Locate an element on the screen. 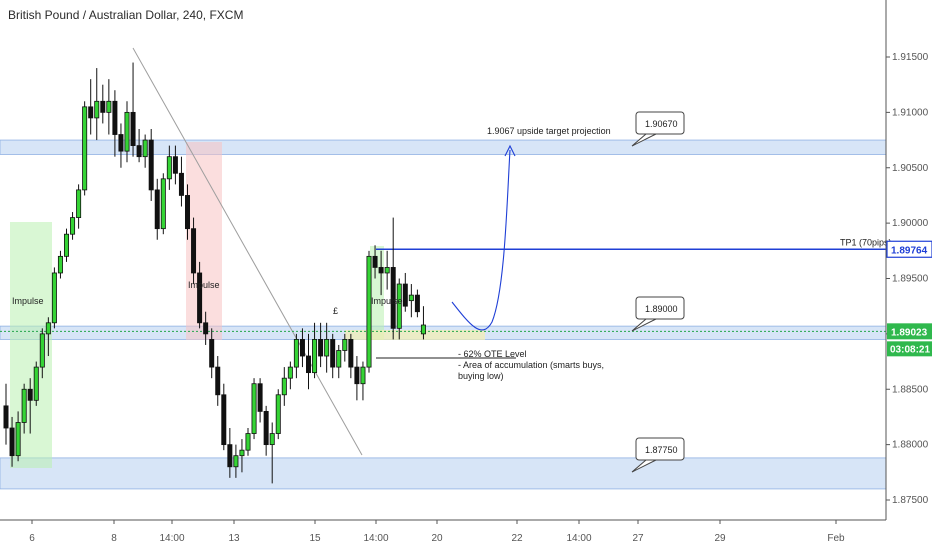 The height and width of the screenshot is (550, 932). ote-label-1: - 62% OTE Level is located at coordinates (492, 354).